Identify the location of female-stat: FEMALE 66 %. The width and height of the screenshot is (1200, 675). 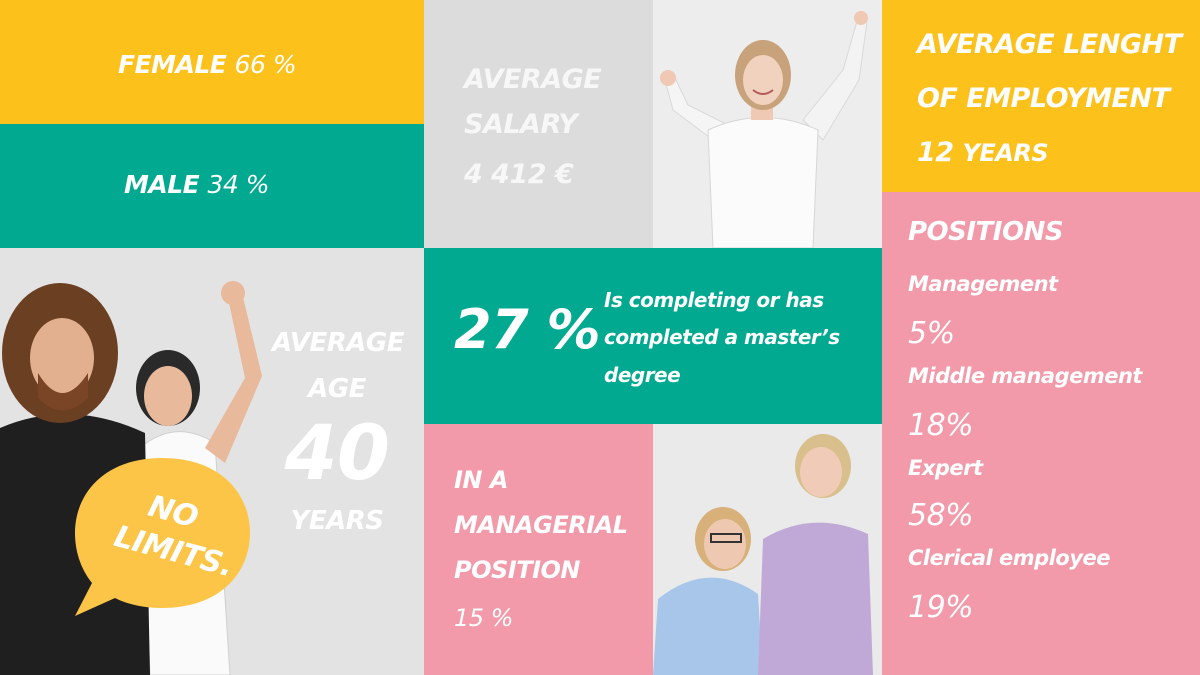
(207, 64).